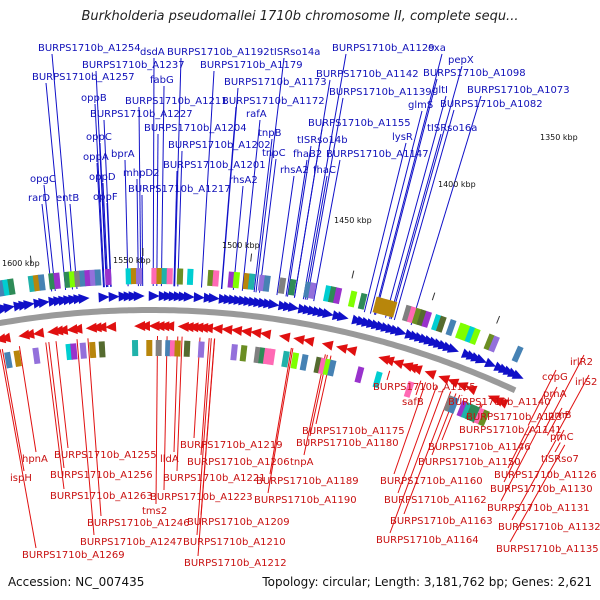 This screenshot has height=600, width=600. What do you see at coordinates (21, 478) in the screenshot?
I see `gene-label: ispH` at bounding box center [21, 478].